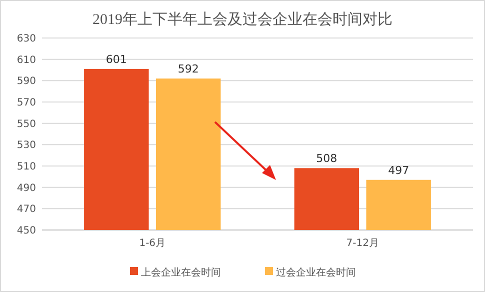 This screenshot has height=292, width=485. I want to click on chart-title: 2019年上下半年上会及过会企业在会时间对比, so click(242, 19).